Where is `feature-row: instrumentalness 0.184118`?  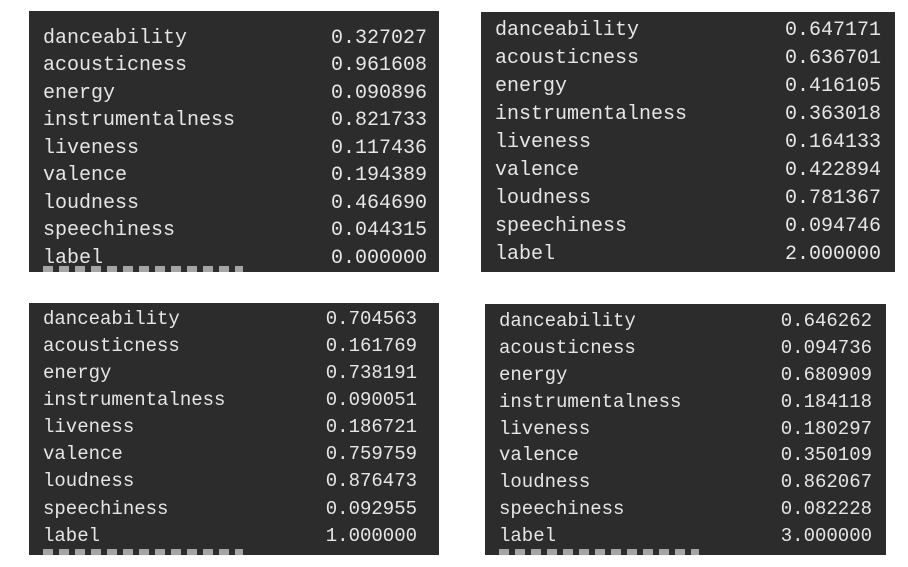
feature-row: instrumentalness 0.184118 is located at coordinates (685, 402).